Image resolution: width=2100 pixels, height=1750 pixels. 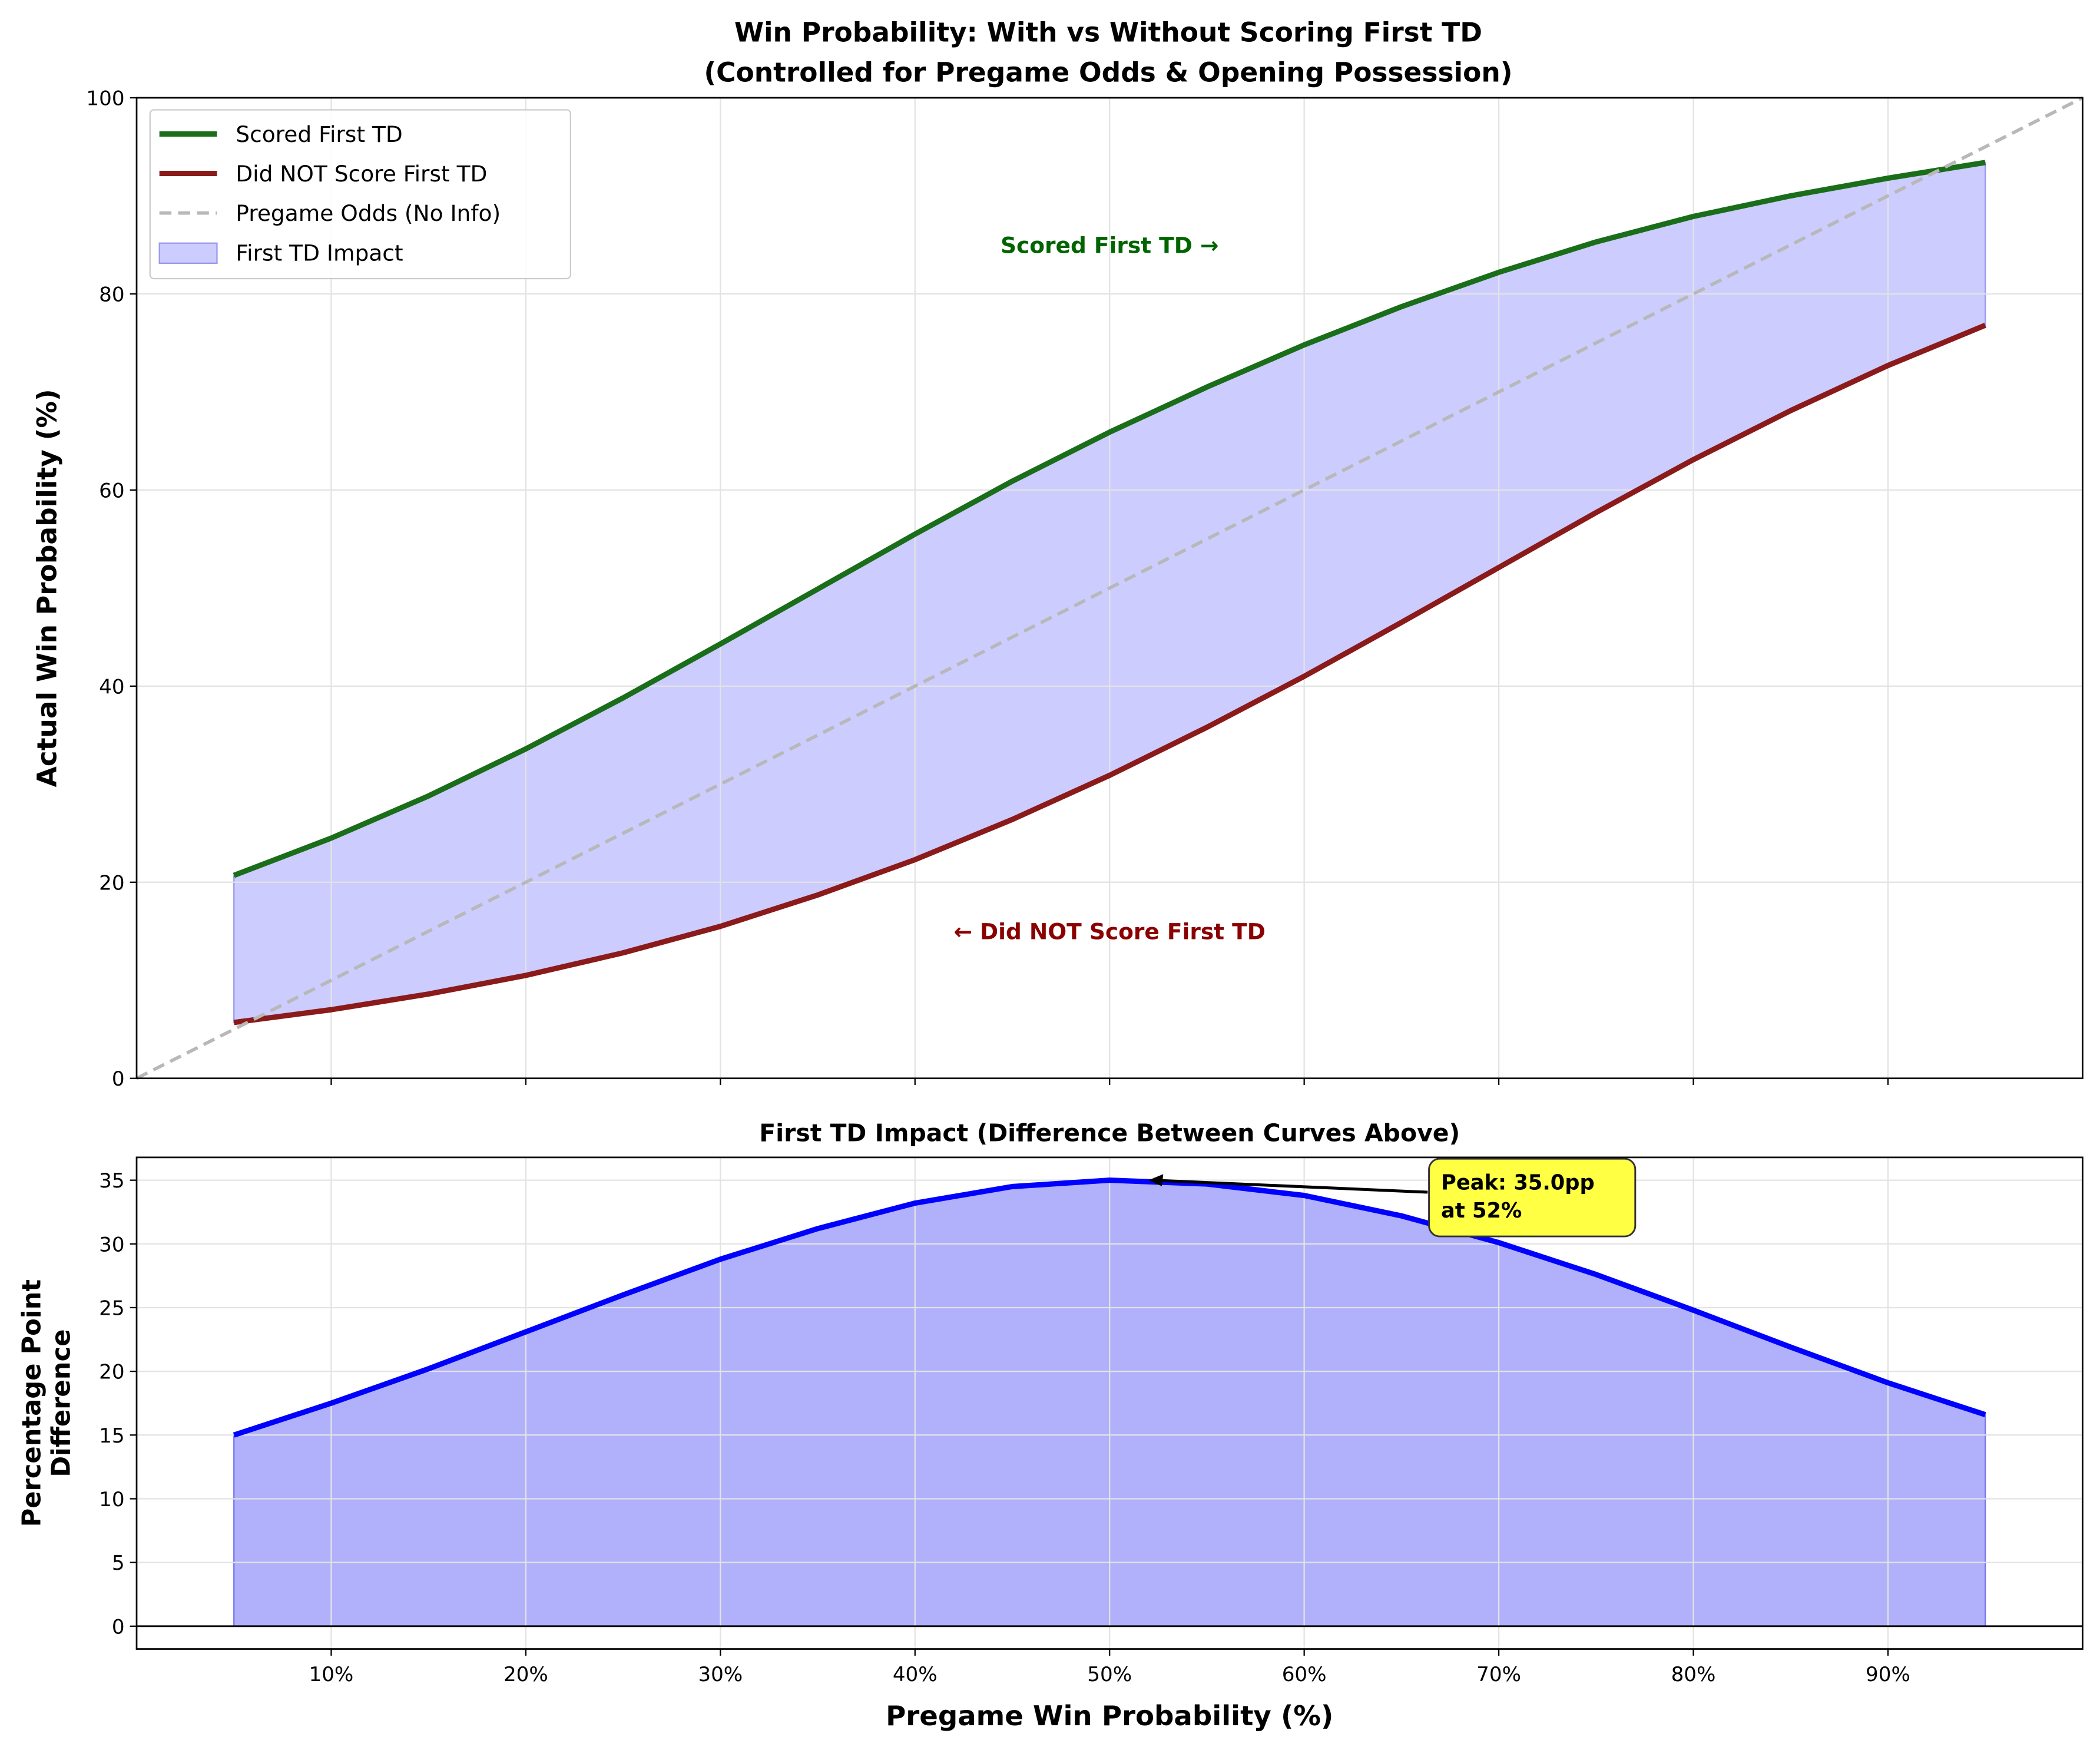 I want to click on annotation-arrow, so click(x=1290, y=1186).